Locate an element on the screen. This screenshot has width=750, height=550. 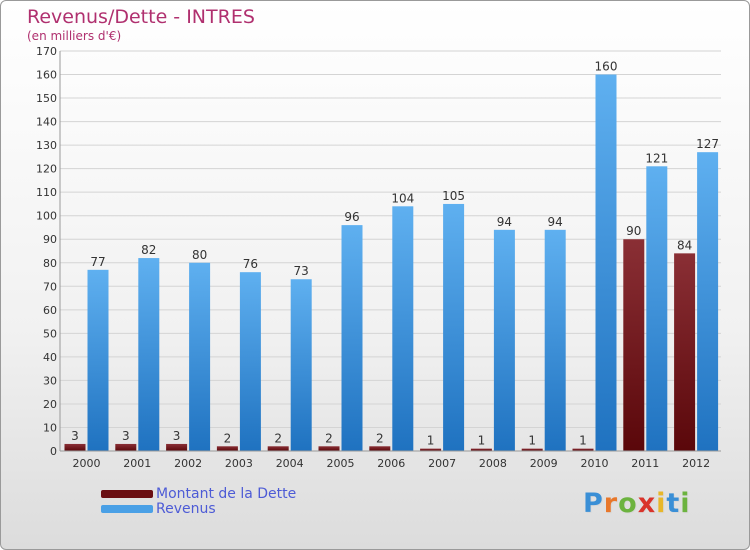
x-tick-label: 2006 is located at coordinates (391, 463).